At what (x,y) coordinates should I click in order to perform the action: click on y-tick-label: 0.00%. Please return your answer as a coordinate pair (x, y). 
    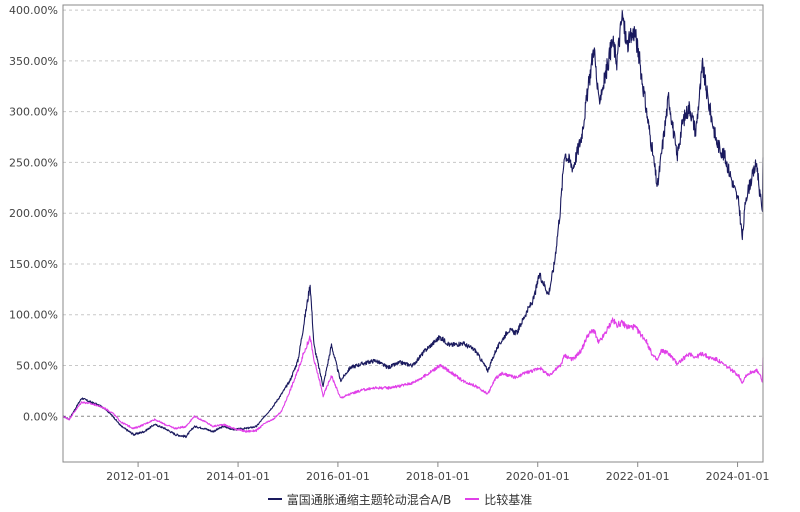
    Looking at the image, I should click on (40, 416).